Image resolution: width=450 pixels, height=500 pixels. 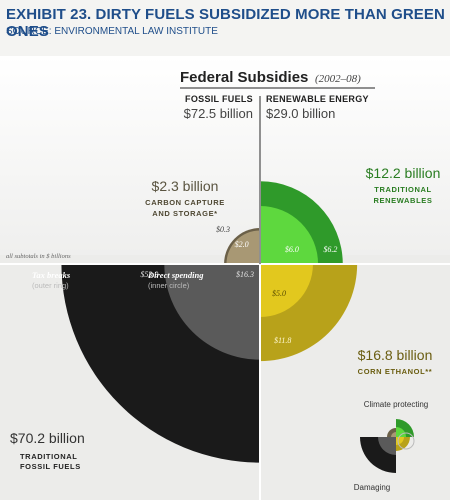 I want to click on fossil-total-label: $70.2 billion, so click(x=47, y=438).